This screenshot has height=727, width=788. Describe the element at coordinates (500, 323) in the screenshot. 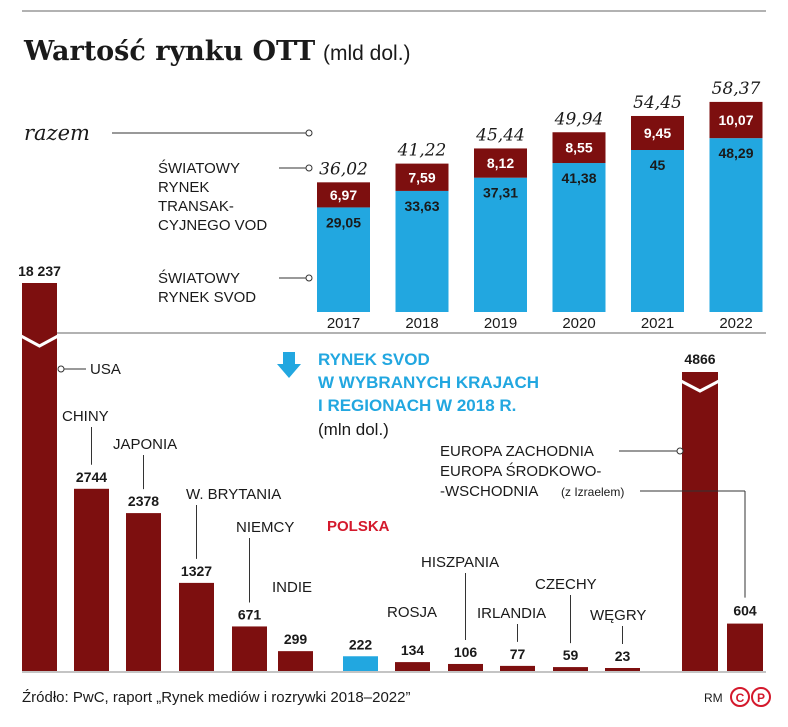

I see `x-tick-label: 2019` at that location.